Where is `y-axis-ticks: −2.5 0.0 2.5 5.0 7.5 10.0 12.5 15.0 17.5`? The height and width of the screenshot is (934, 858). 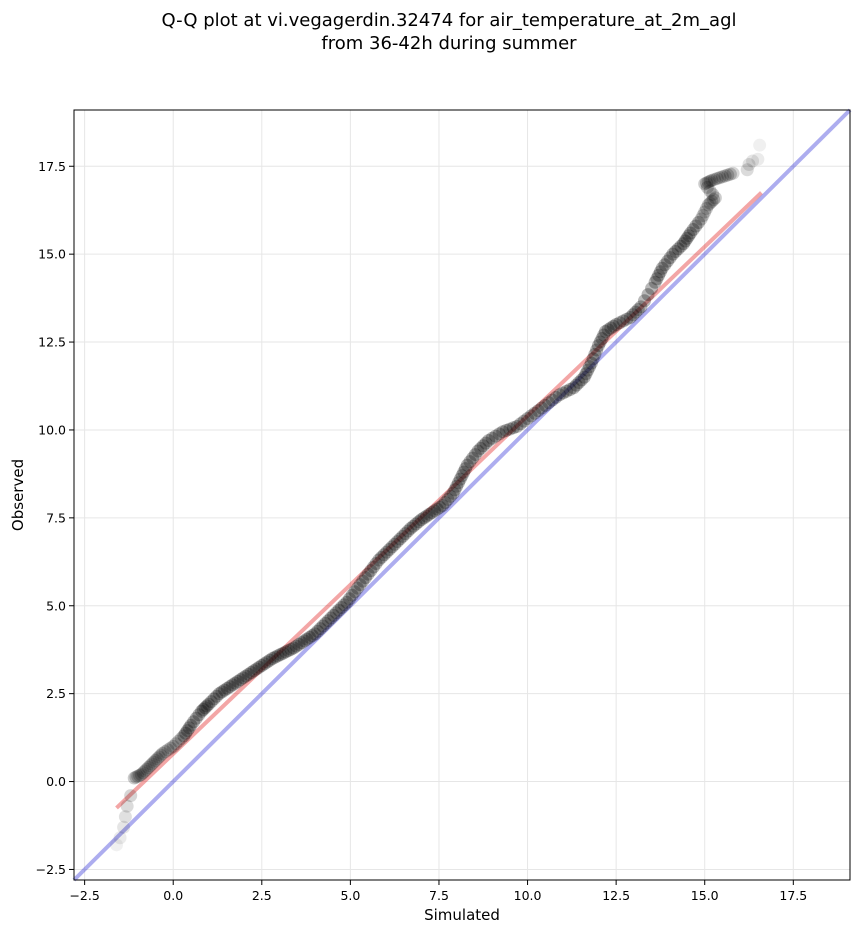 y-axis-ticks: −2.5 0.0 2.5 5.0 7.5 10.0 12.5 15.0 17.5 is located at coordinates (55, 518).